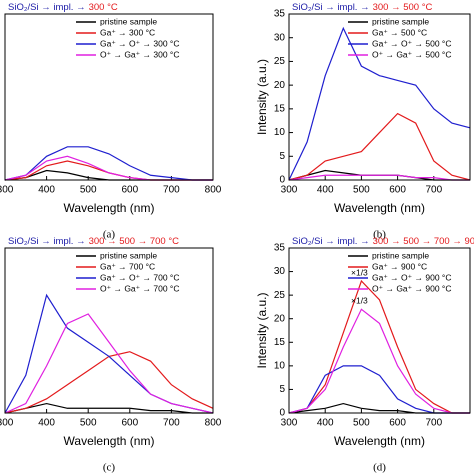 The image size is (474, 474). What do you see at coordinates (399, 266) in the screenshot?
I see `legend-label: Ga⁺ → 900 °C` at bounding box center [399, 266].